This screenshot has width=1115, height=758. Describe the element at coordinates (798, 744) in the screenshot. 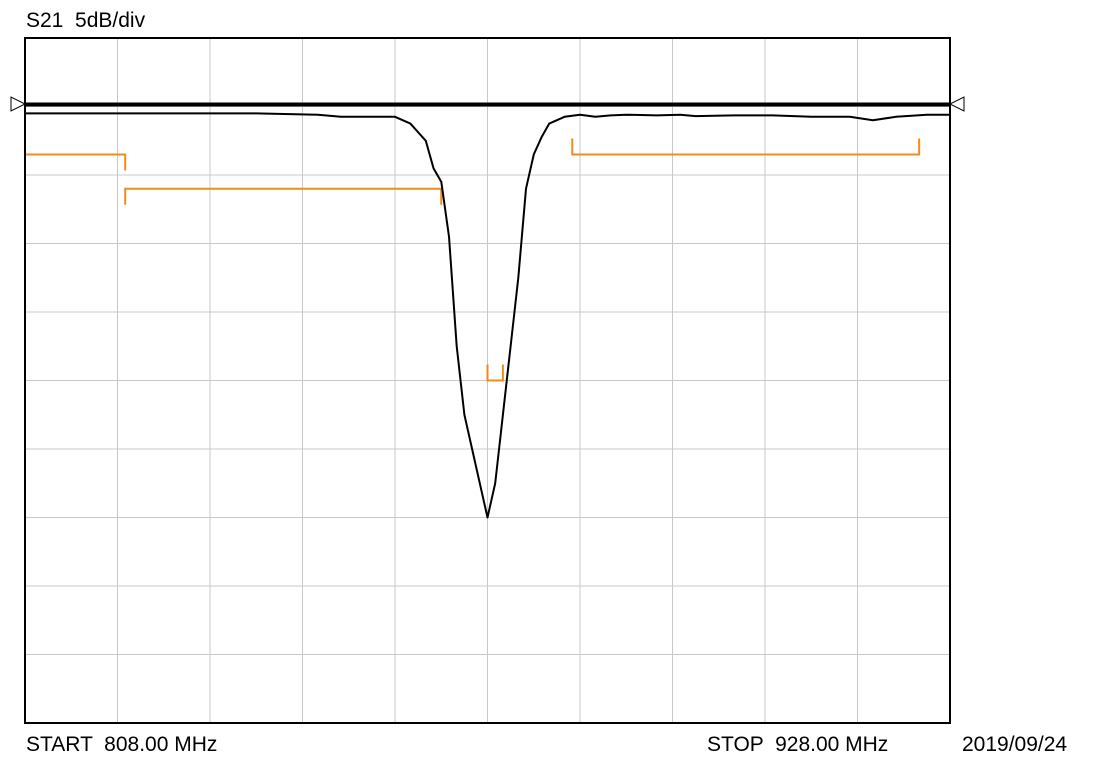

I see `stop-frequency-label: STOP 928.00 MHz` at that location.